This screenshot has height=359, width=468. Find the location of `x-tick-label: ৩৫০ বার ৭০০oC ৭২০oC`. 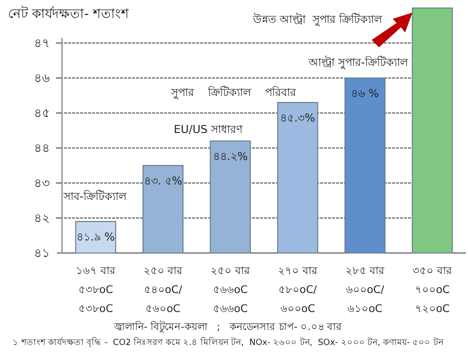

x-tick-label: ৩৫০ বার ৭০০oC ৭২০oC is located at coordinates (432, 290).